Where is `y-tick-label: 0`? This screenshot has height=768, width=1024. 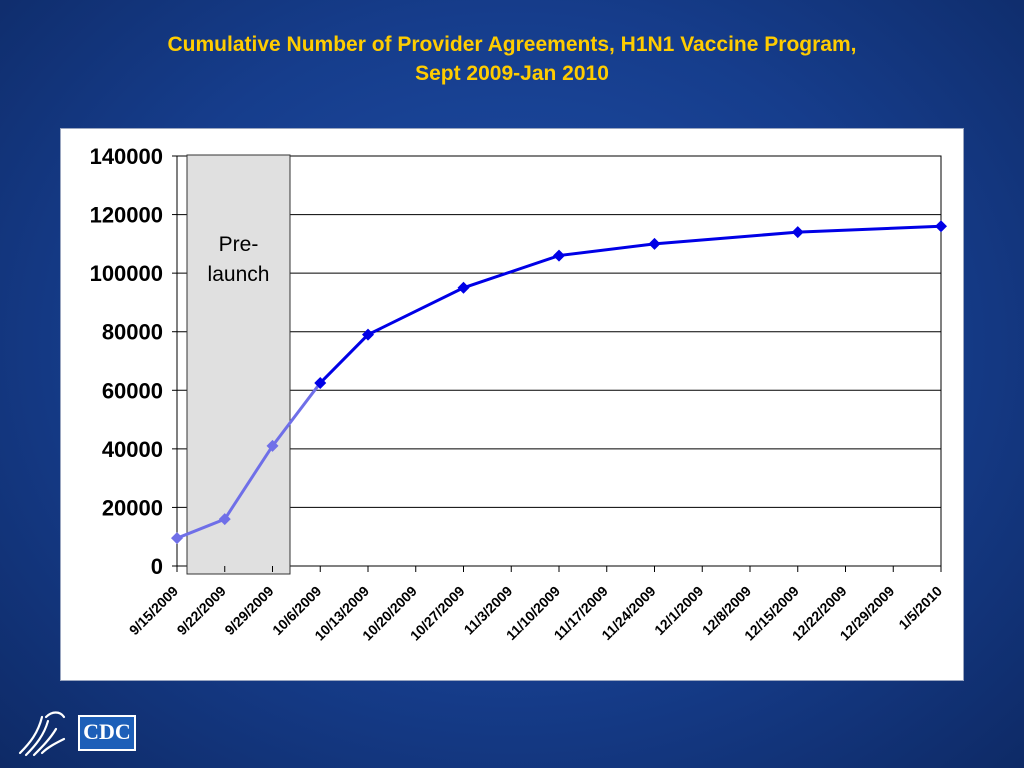
y-tick-label: 0 is located at coordinates (157, 566).